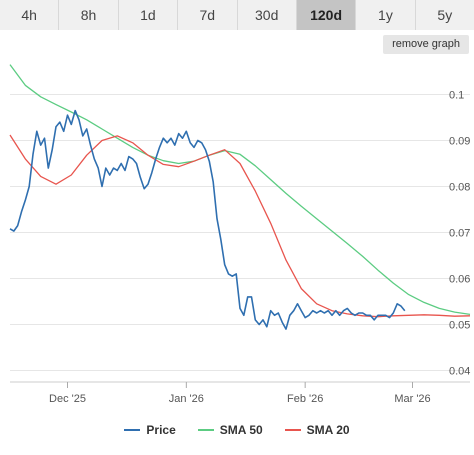 Image resolution: width=474 pixels, height=455 pixels. I want to click on legend-label-price: Price, so click(161, 430).